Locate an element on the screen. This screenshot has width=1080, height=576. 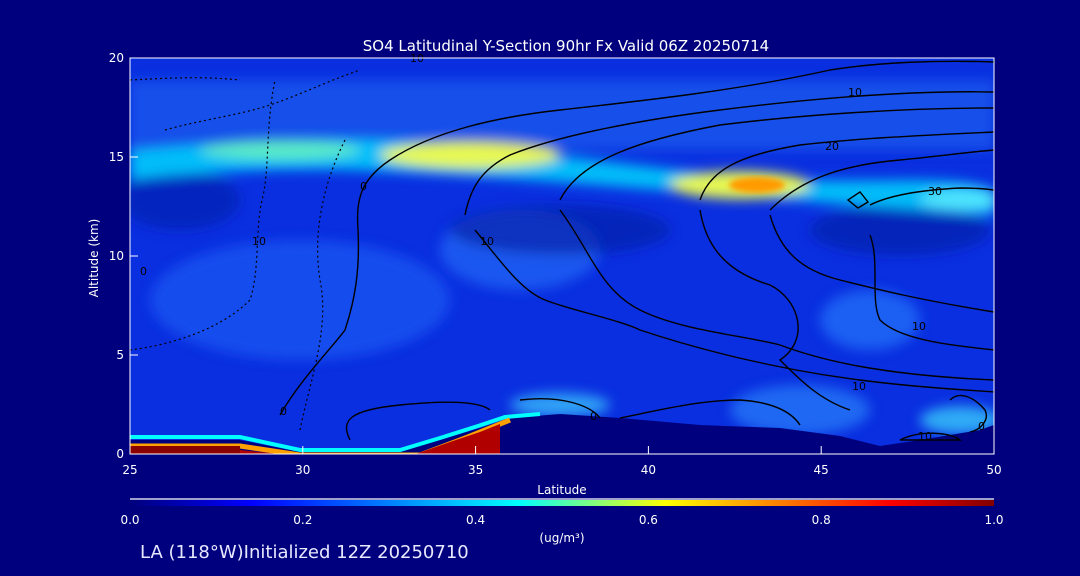
colorbar-tick-label: 0.2 is located at coordinates (302, 520).